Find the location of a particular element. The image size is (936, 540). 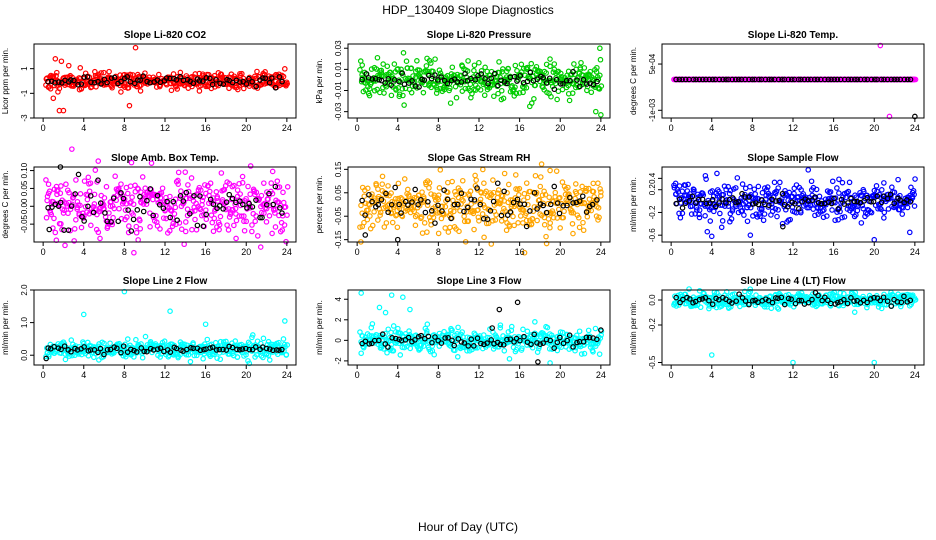

x-tick-label: 4 is located at coordinates (83, 252).